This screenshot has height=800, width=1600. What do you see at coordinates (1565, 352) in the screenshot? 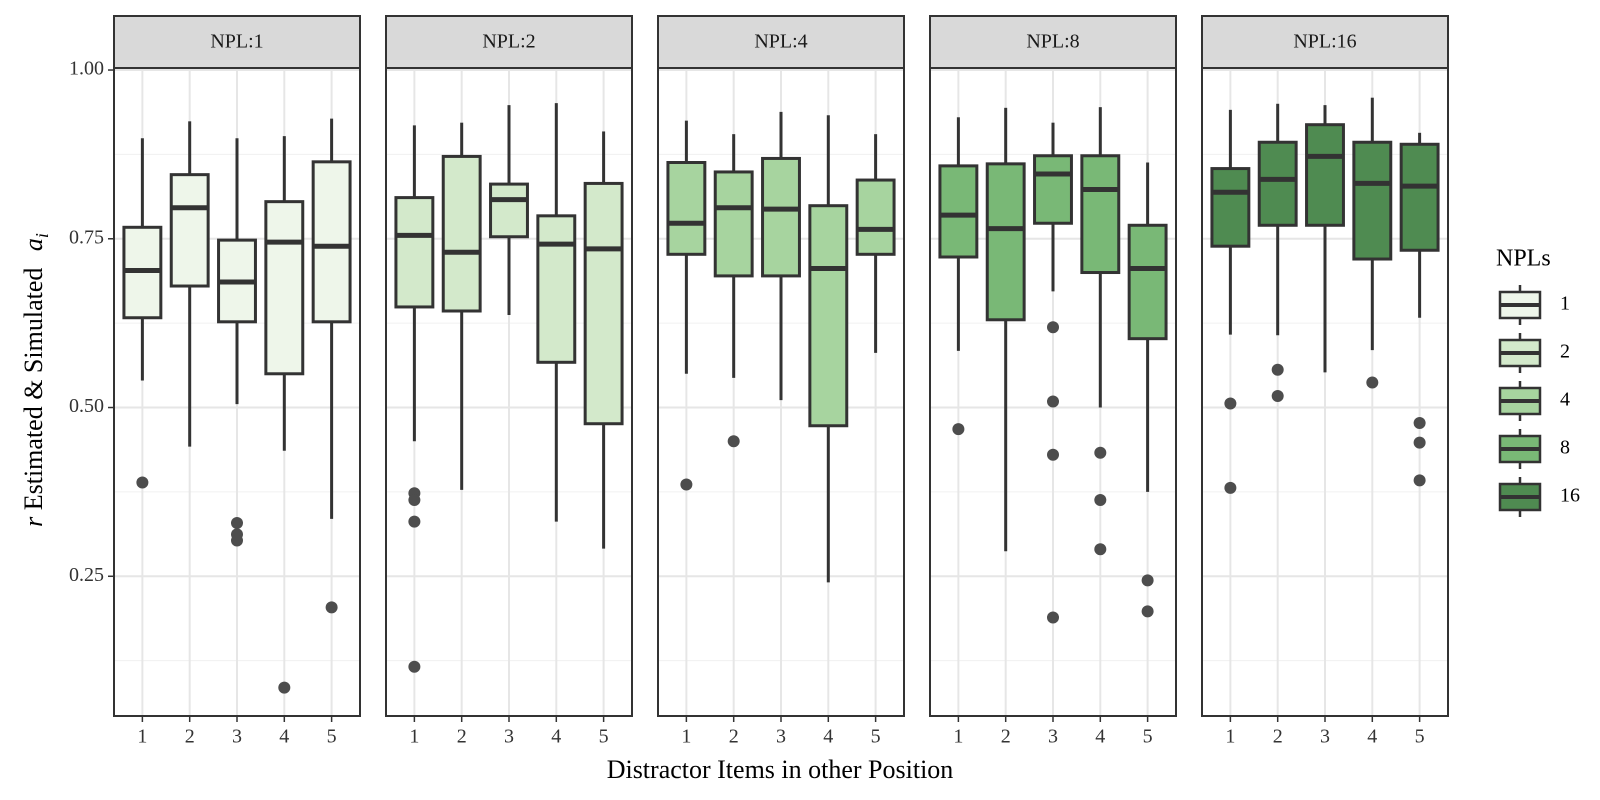
I see `legend-label: 2` at bounding box center [1565, 352].